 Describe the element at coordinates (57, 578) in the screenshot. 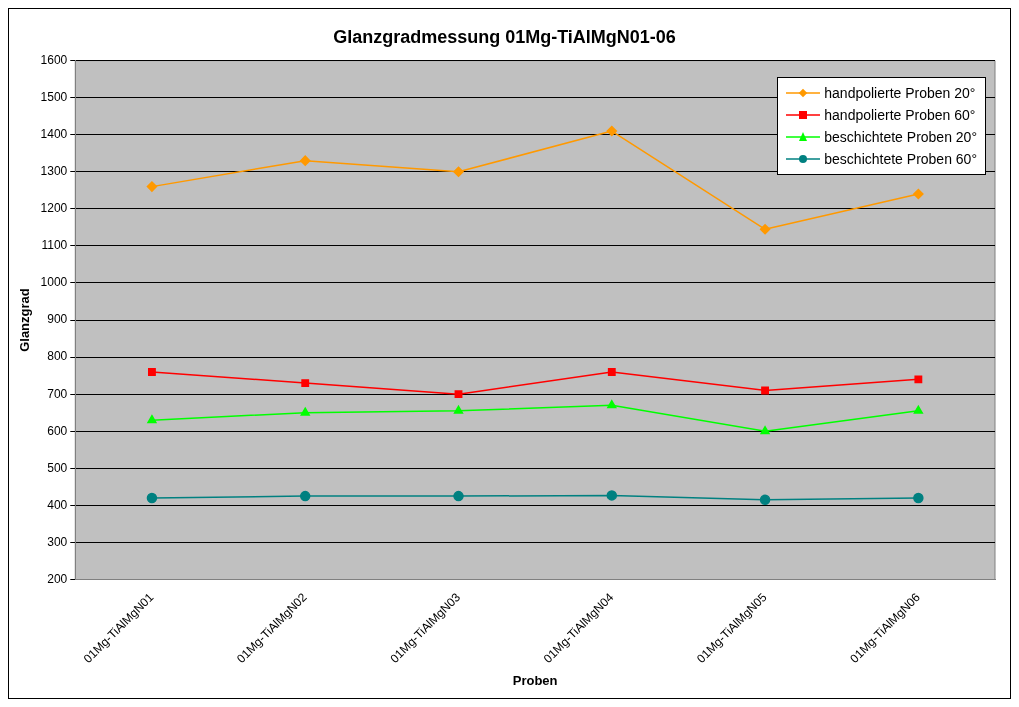

I see `y-tick-label: 200` at that location.